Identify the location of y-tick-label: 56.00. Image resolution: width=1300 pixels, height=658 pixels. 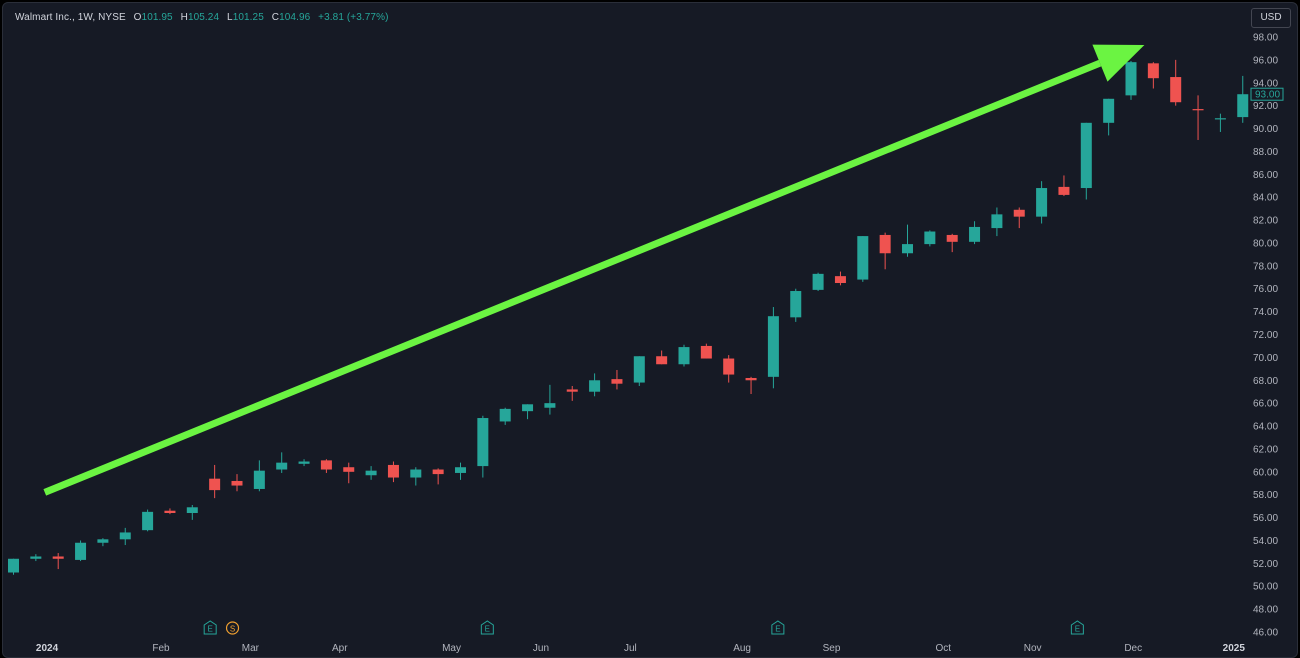
(1265, 518).